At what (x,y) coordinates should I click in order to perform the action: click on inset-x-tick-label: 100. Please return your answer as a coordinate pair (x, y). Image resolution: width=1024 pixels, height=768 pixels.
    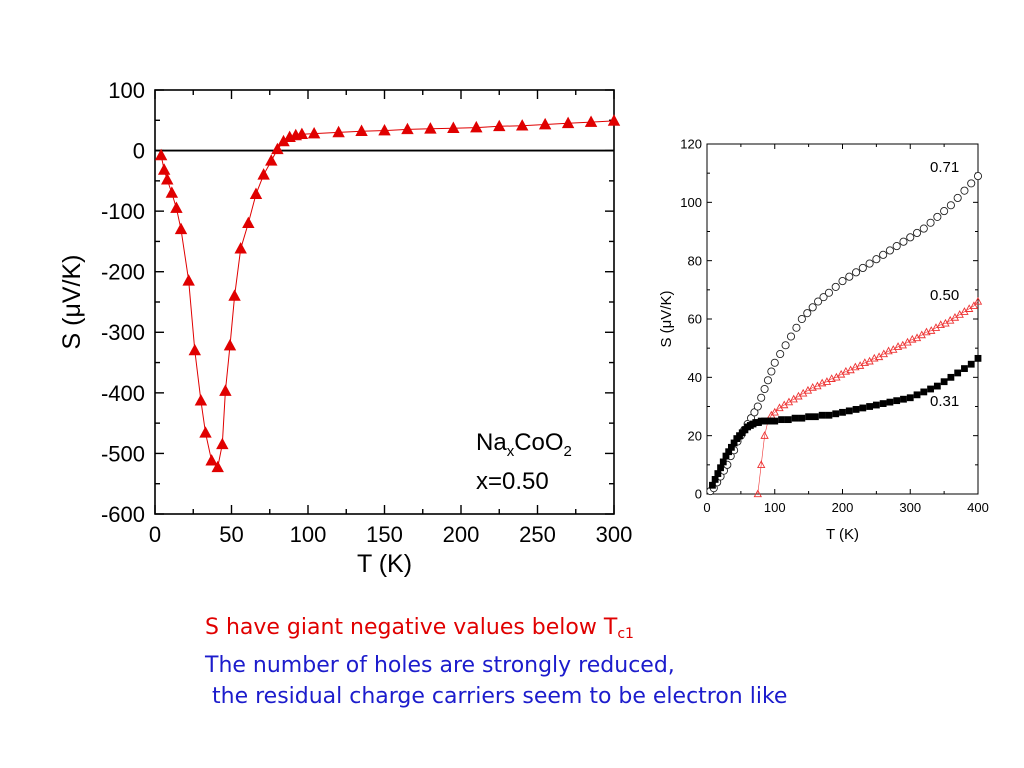
    Looking at the image, I should click on (775, 507).